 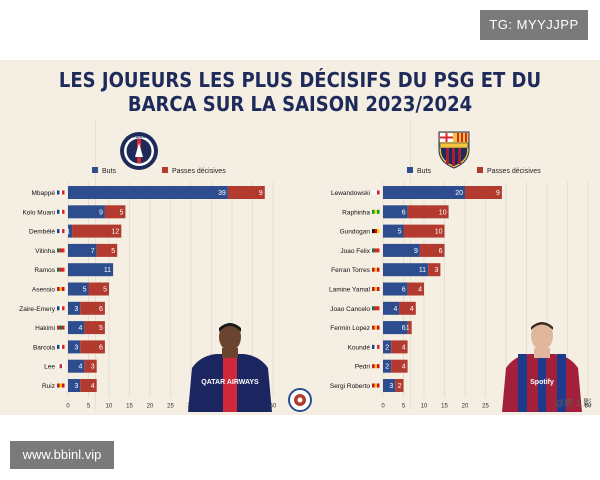 I want to click on psg-buts-value: 1, so click(x=68, y=232).